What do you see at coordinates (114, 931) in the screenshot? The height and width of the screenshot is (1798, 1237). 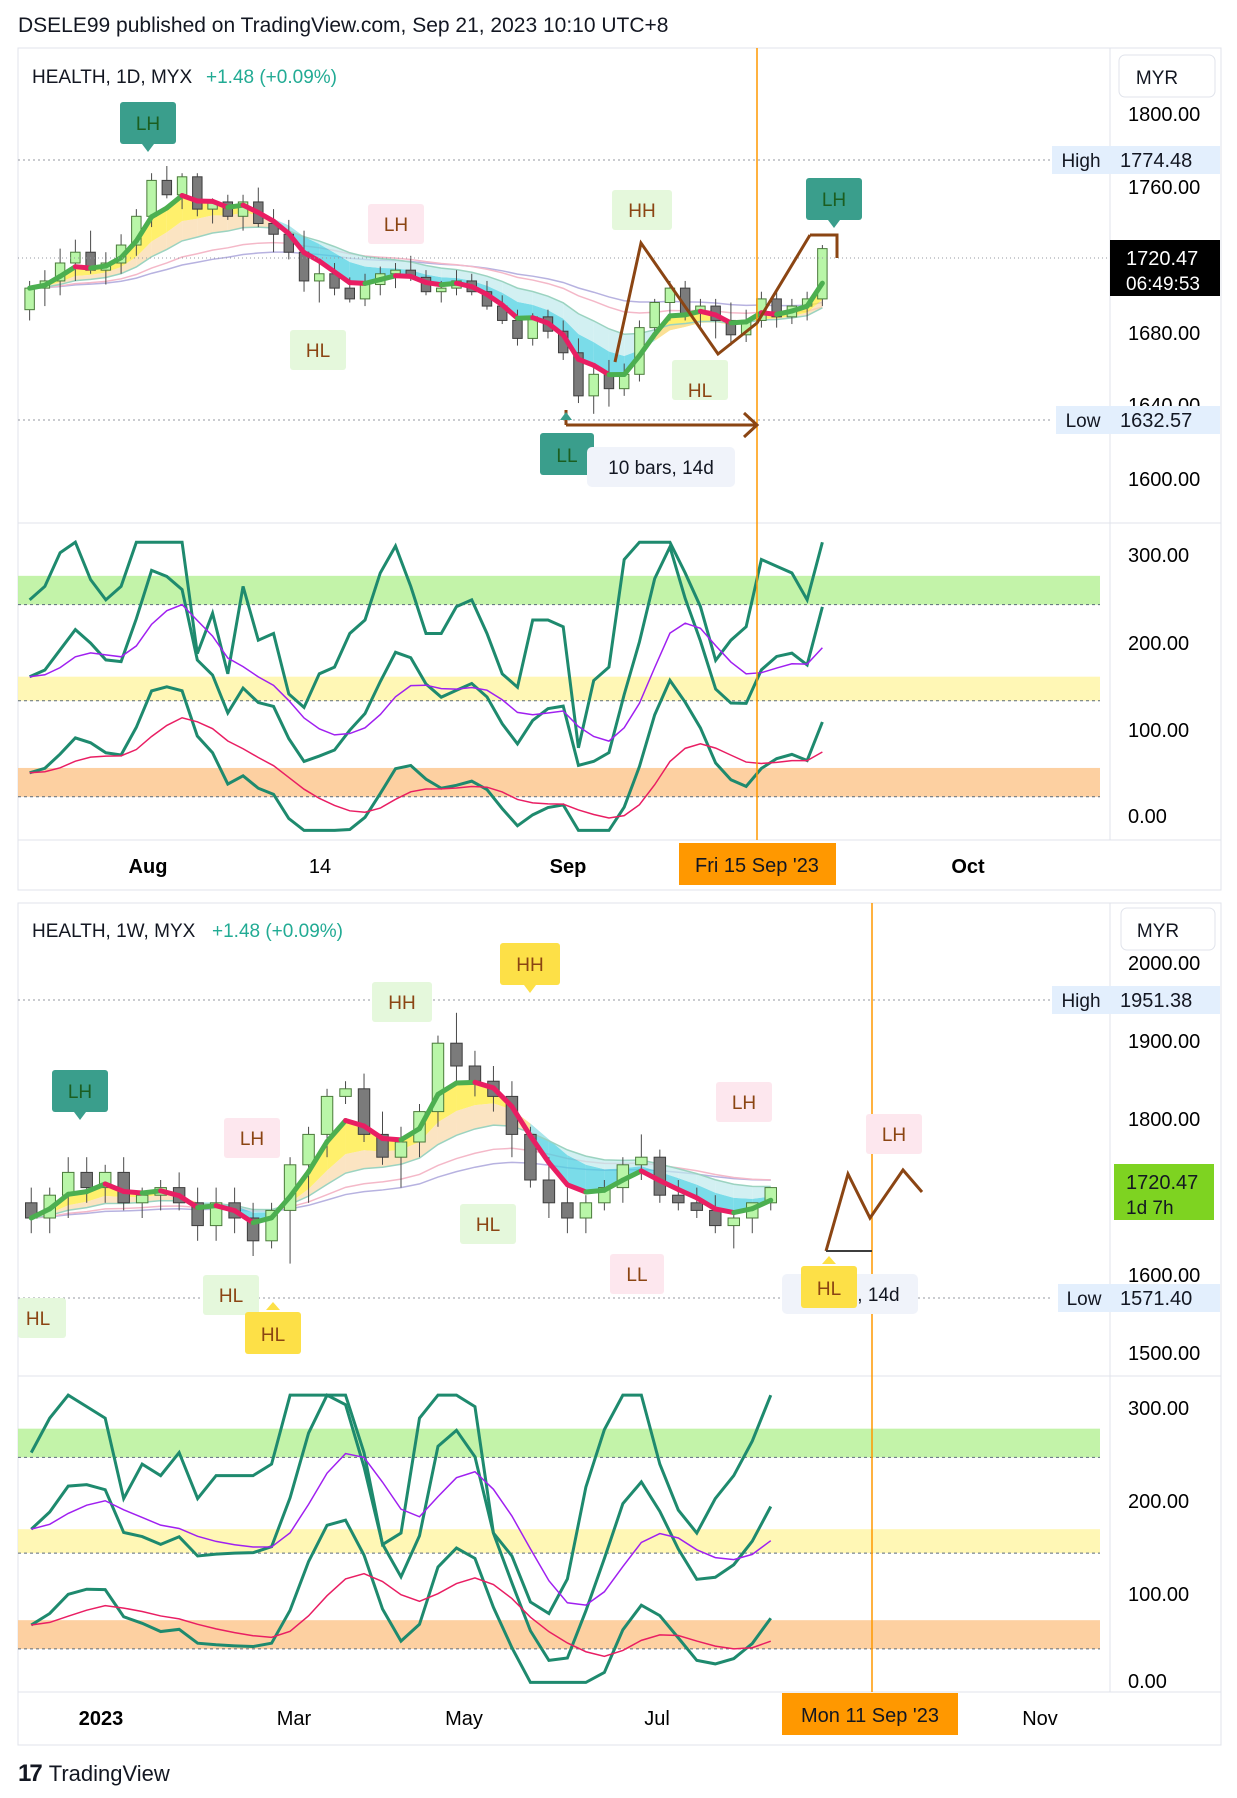 I see `panel-1w-symbol: HEALTH, 1W, MYX` at bounding box center [114, 931].